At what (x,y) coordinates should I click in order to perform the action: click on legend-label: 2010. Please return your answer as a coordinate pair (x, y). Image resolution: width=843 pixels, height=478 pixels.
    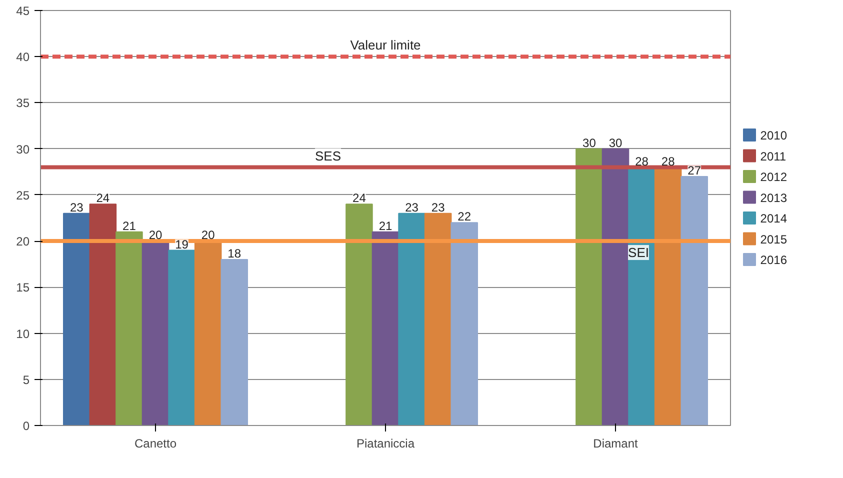
    Looking at the image, I should click on (774, 135).